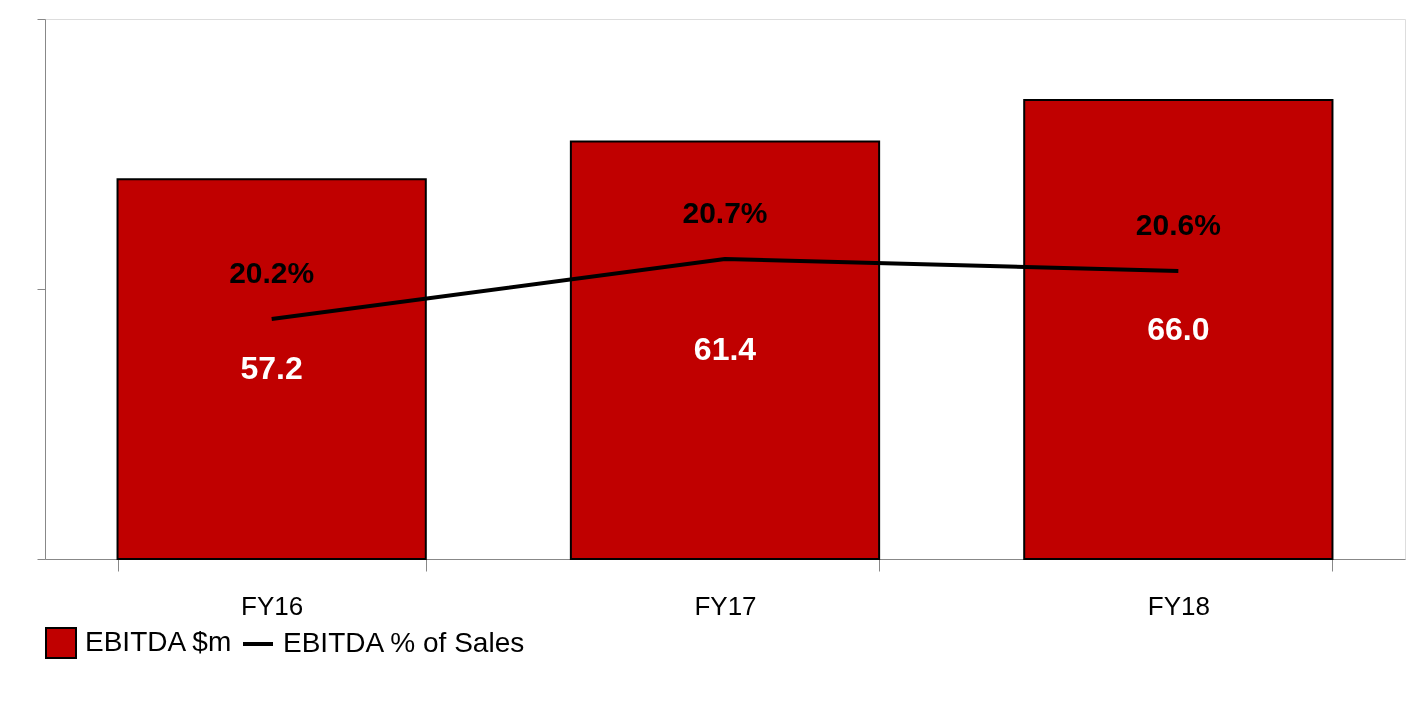 This screenshot has height=716, width=1421. I want to click on legend-label: EBITDA % of Sales, so click(404, 642).